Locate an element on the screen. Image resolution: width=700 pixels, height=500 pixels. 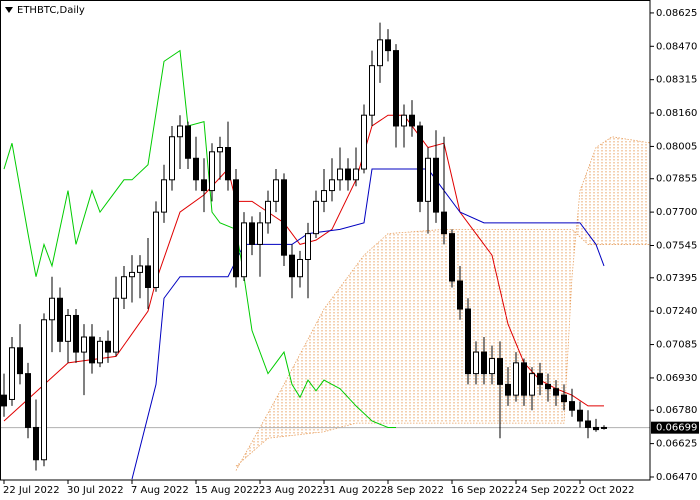
y-tick-label: 0.08005 is located at coordinates (676, 146).